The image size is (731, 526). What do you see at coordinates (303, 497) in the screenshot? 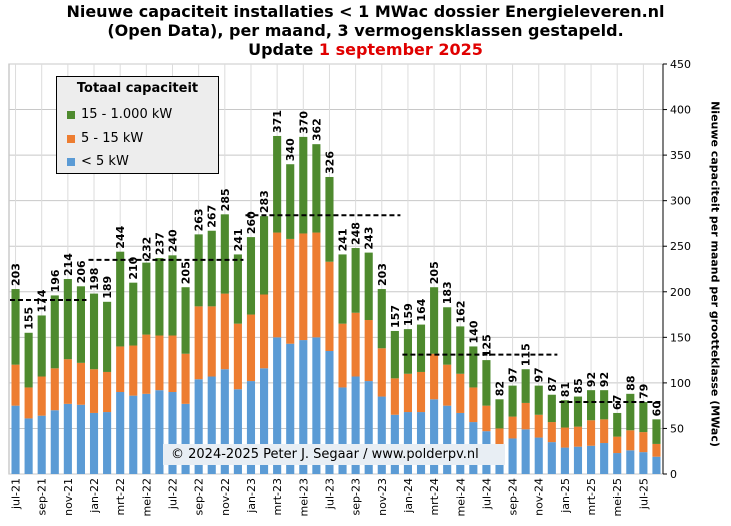
I see `x-tick-label: mei-23` at bounding box center [303, 497].